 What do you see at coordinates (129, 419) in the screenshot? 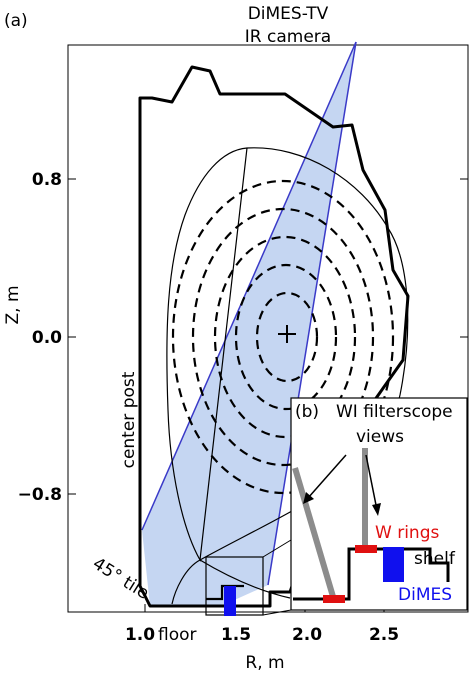
I see `center-post-label: center post` at bounding box center [129, 419].